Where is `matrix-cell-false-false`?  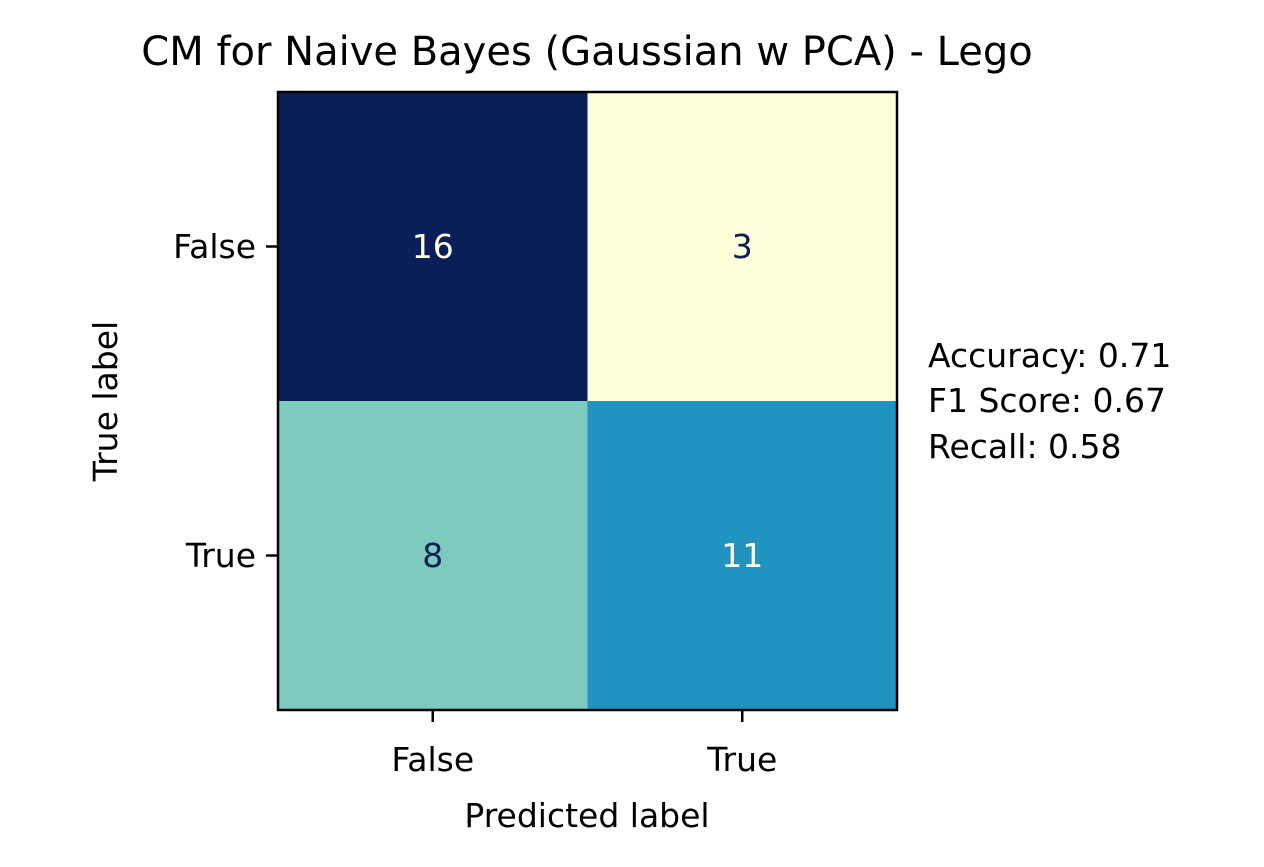 matrix-cell-false-false is located at coordinates (433, 247).